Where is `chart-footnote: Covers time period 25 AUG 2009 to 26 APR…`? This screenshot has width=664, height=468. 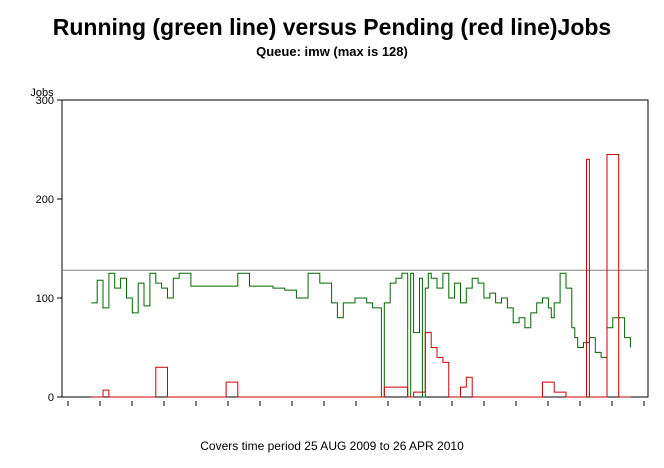
chart-footnote: Covers time period 25 AUG 2009 to 26 APR… is located at coordinates (332, 446).